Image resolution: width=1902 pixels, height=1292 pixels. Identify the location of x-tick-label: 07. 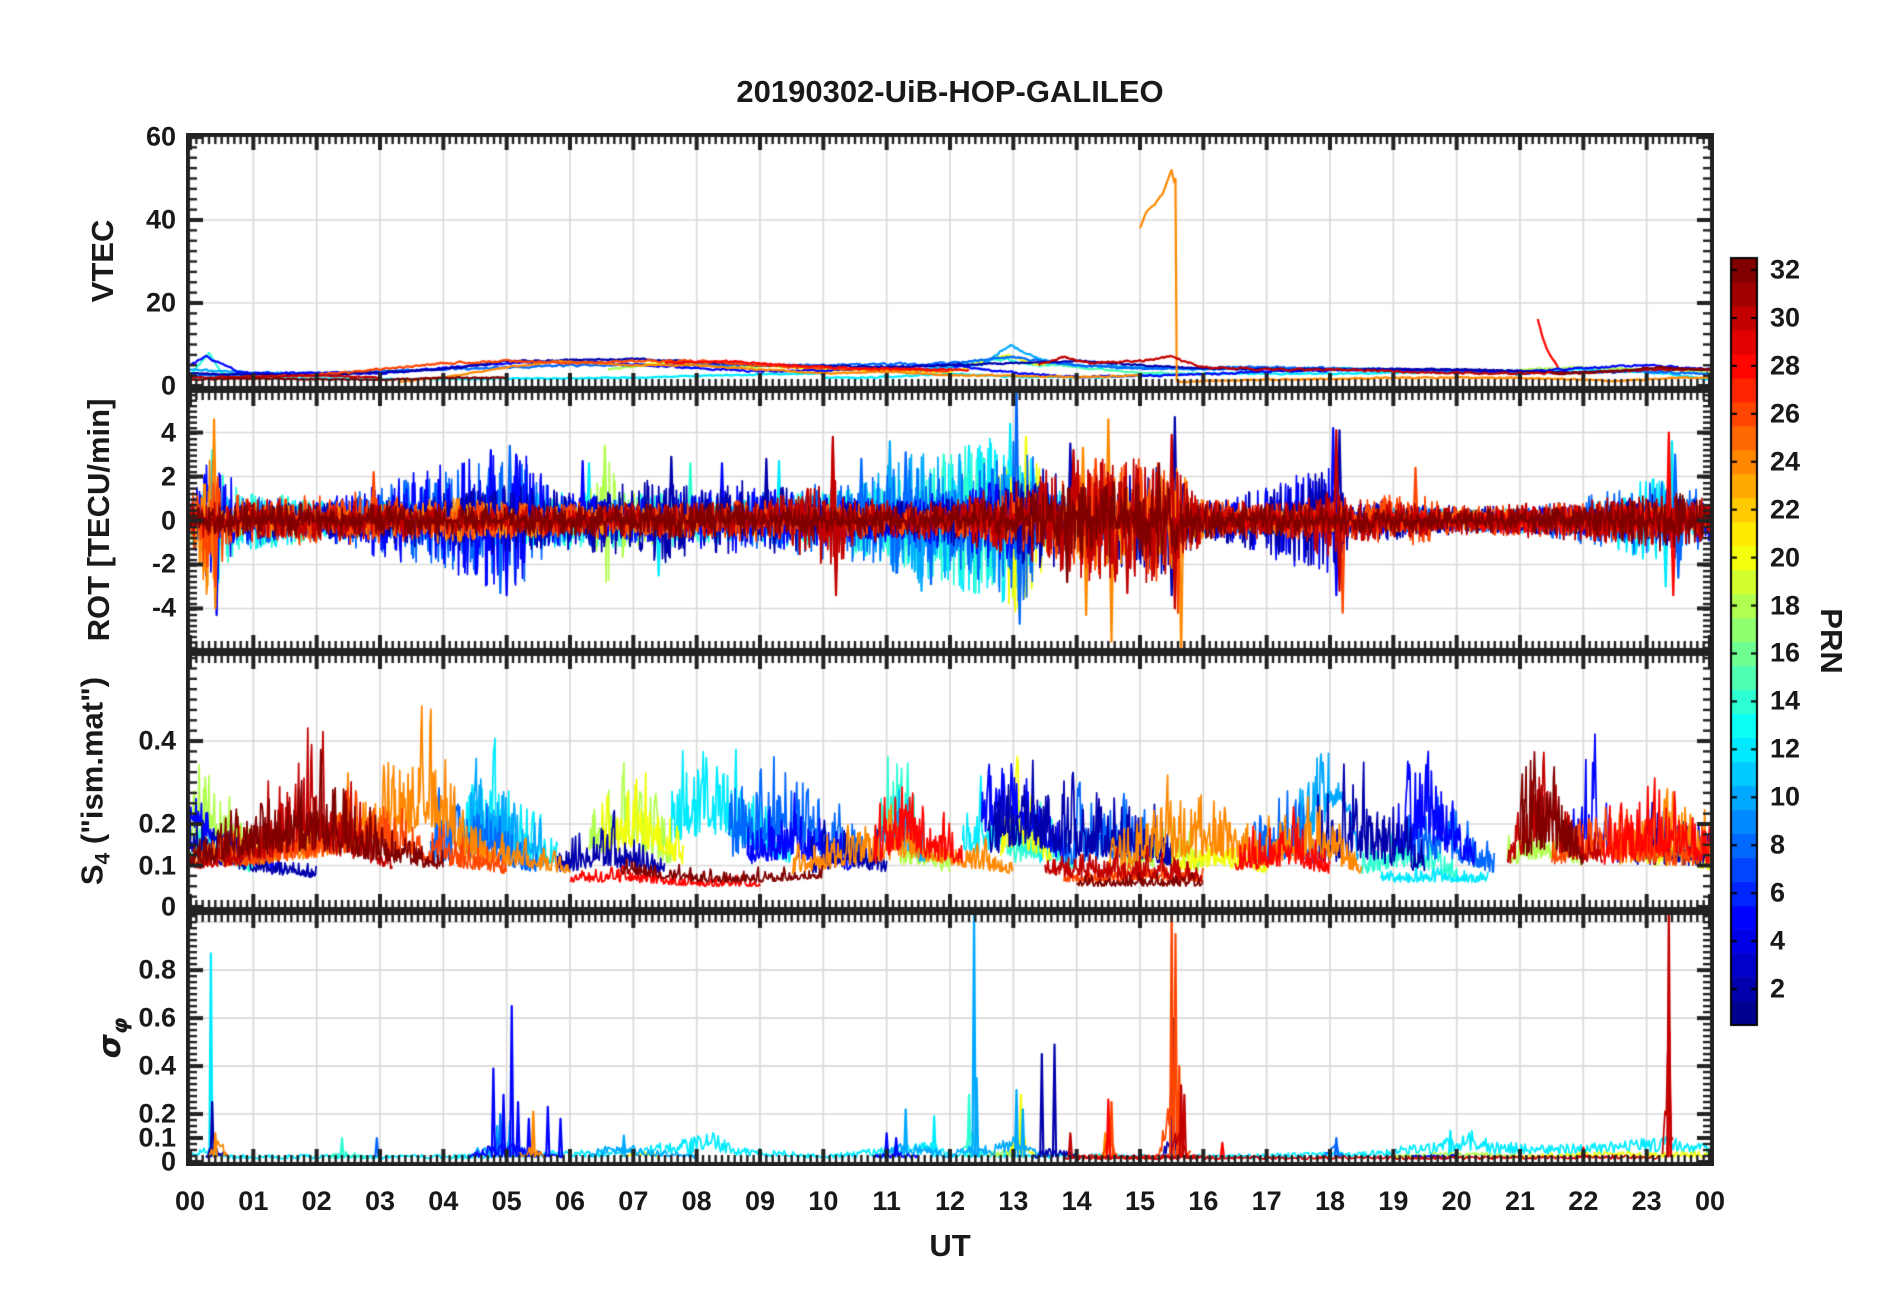
(633, 1201).